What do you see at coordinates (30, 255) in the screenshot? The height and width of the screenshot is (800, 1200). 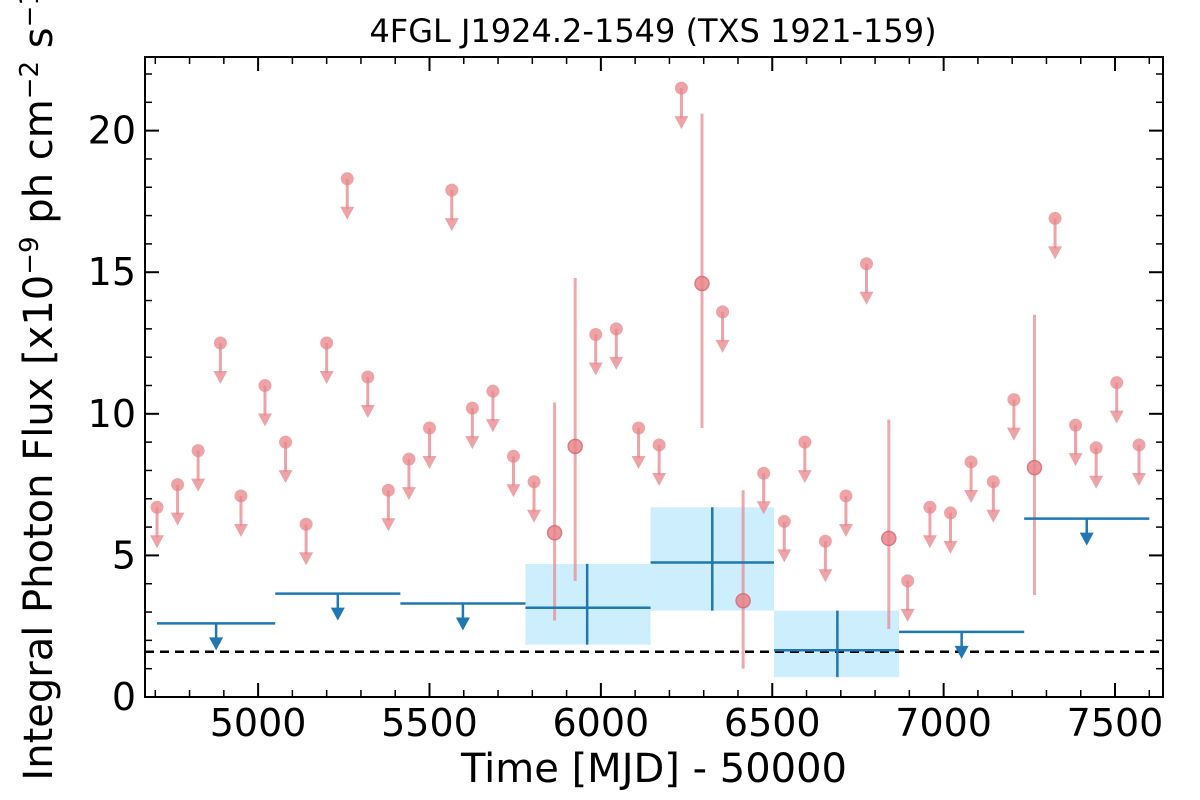 I see `y-axis-label-exp1: −9` at bounding box center [30, 255].